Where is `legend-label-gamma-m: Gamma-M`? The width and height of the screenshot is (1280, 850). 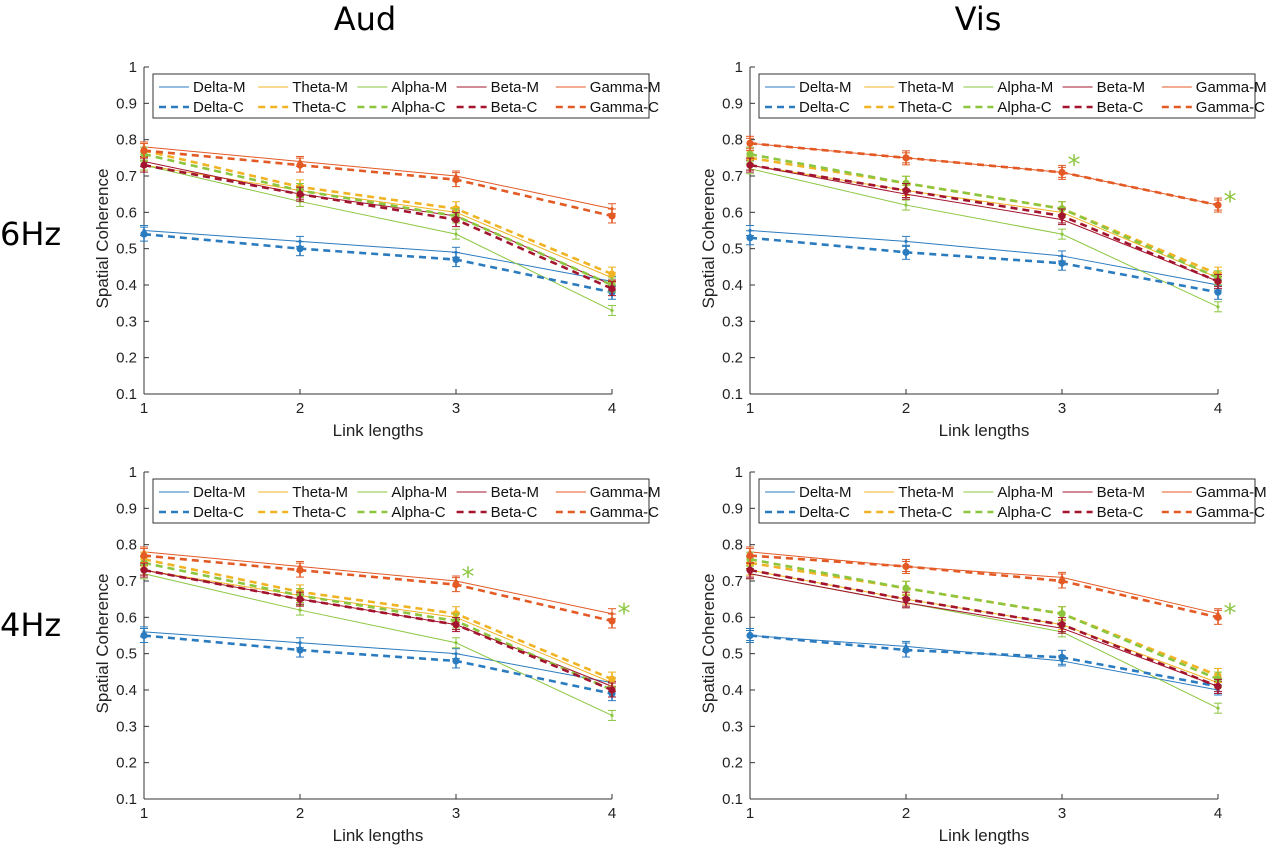 legend-label-gamma-m: Gamma-M is located at coordinates (625, 87).